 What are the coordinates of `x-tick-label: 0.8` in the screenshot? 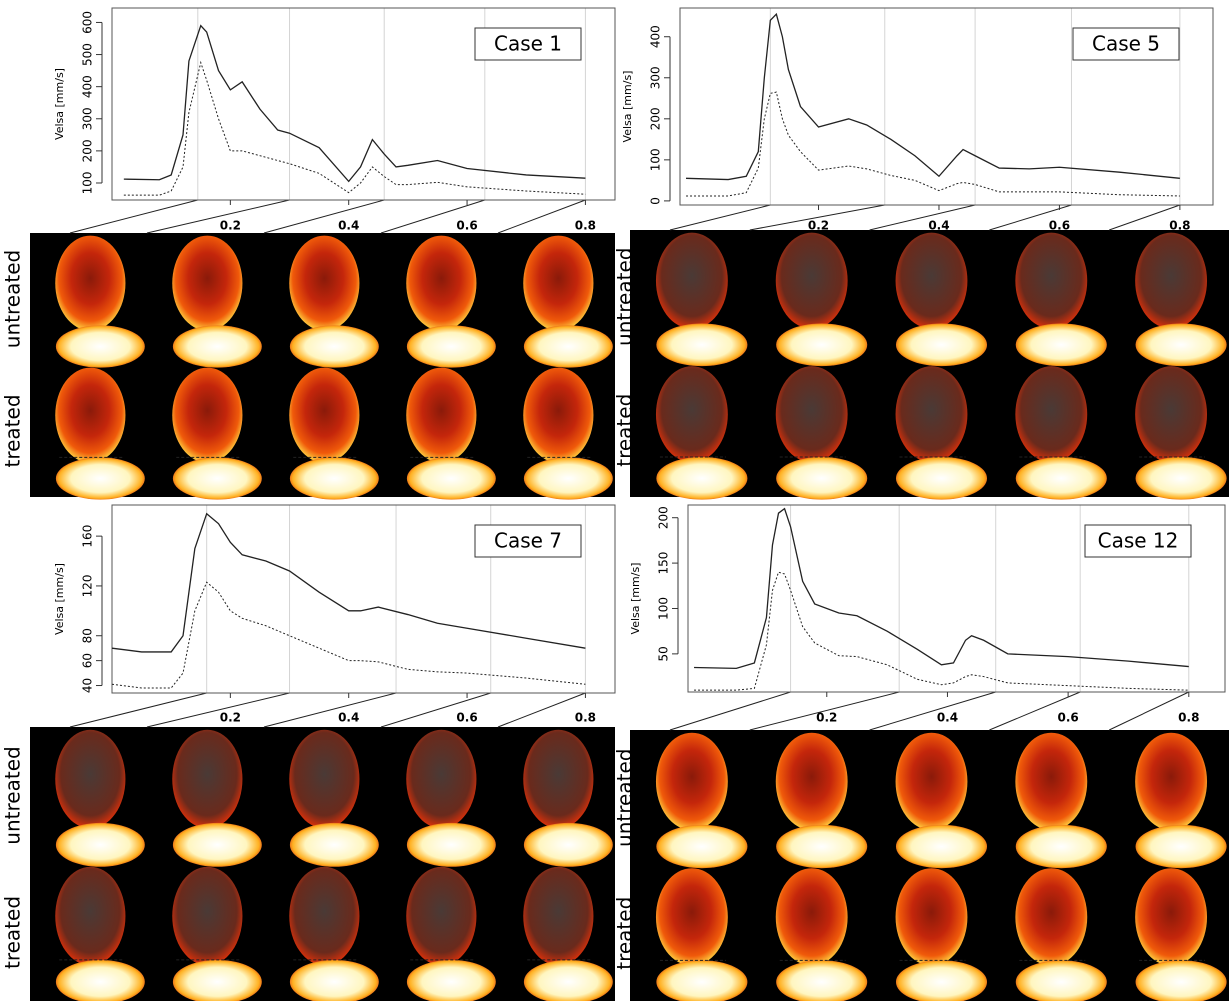 It's located at (1179, 226).